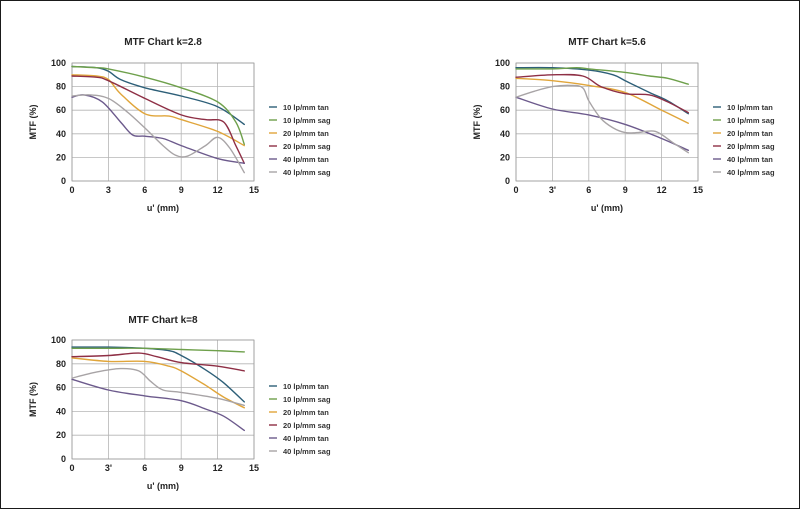 The width and height of the screenshot is (800, 509). I want to click on chart-title: MTF Chart k=8, so click(163, 320).